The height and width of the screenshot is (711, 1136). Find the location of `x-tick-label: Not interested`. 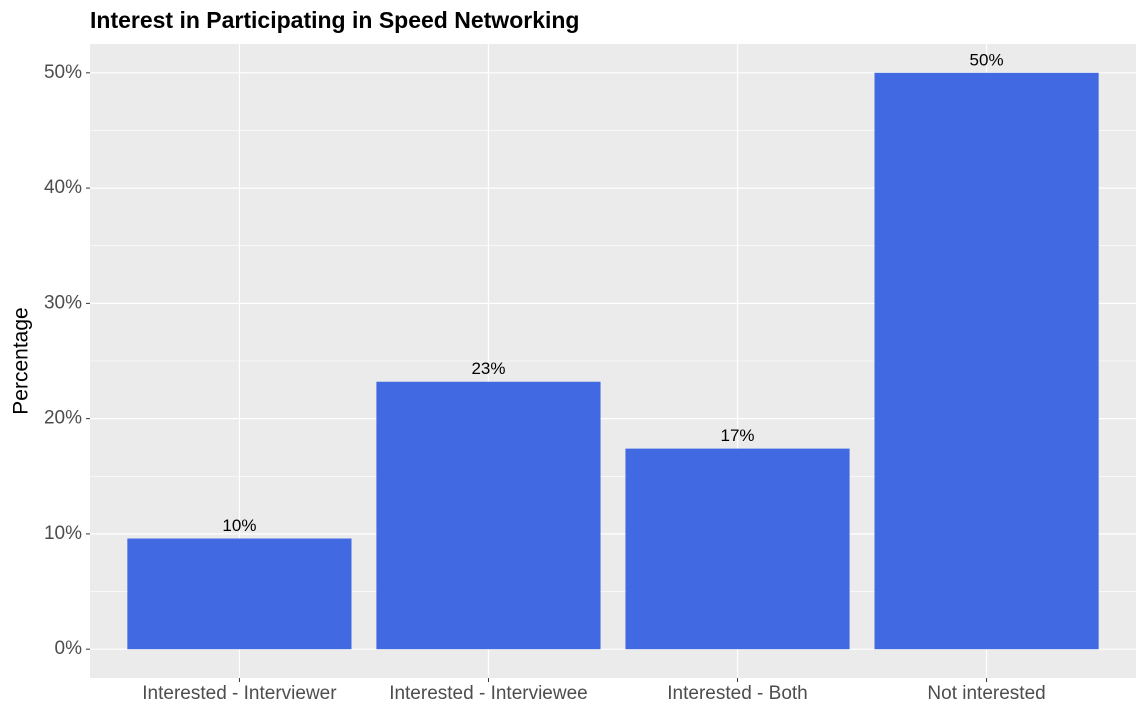

x-tick-label: Not interested is located at coordinates (986, 693).